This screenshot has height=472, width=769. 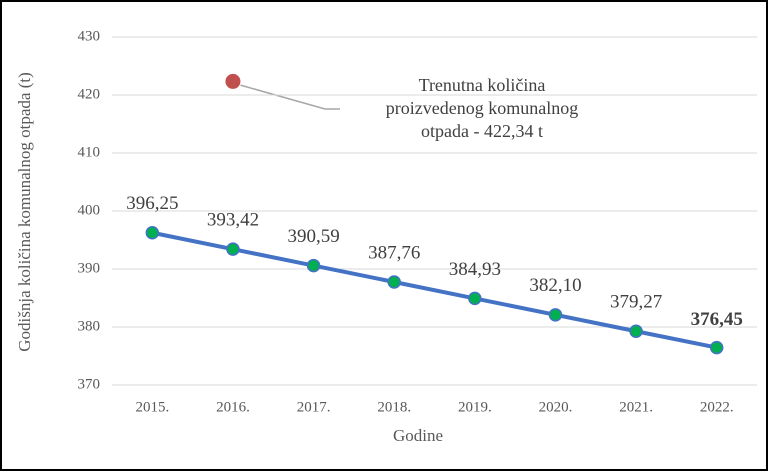 What do you see at coordinates (89, 326) in the screenshot?
I see `y-tick-label: 380` at bounding box center [89, 326].